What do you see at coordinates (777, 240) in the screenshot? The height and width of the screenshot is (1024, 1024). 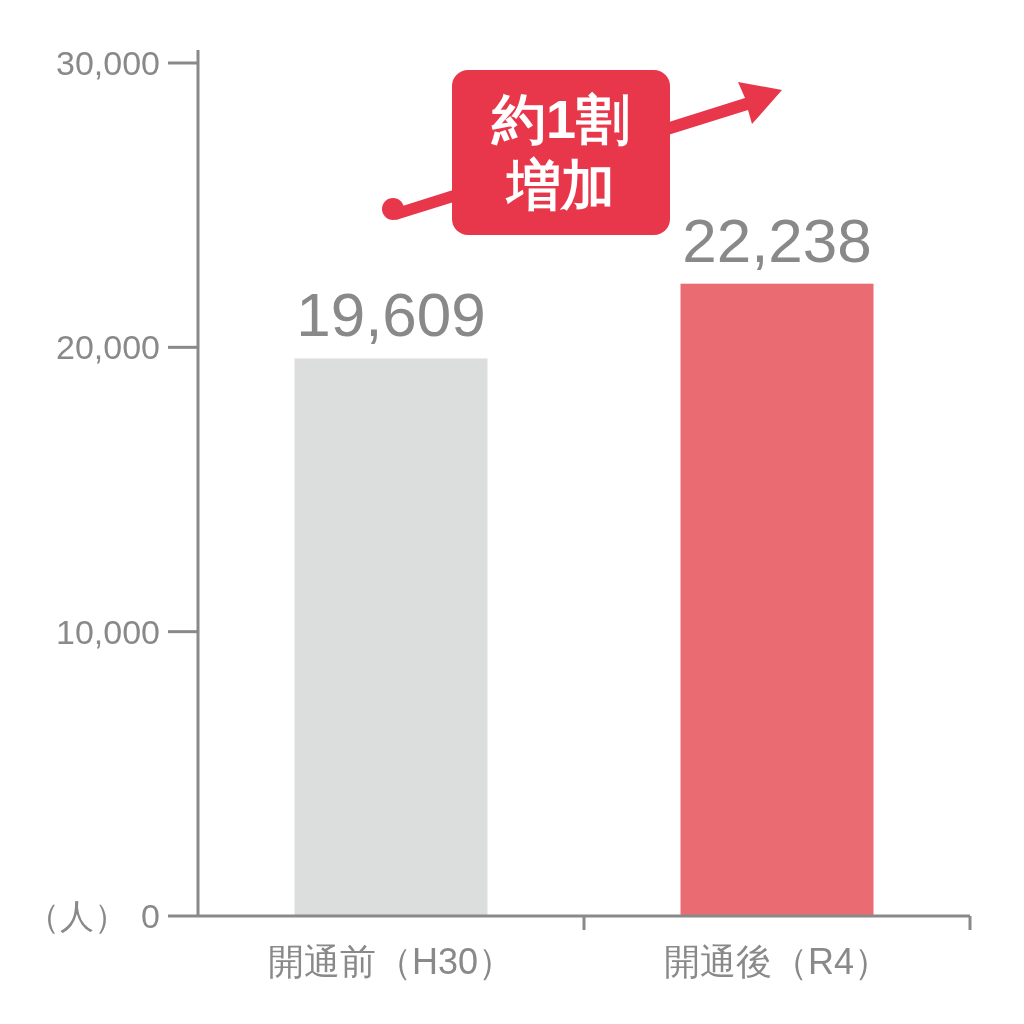 I see `data-label: 22,238` at bounding box center [777, 240].